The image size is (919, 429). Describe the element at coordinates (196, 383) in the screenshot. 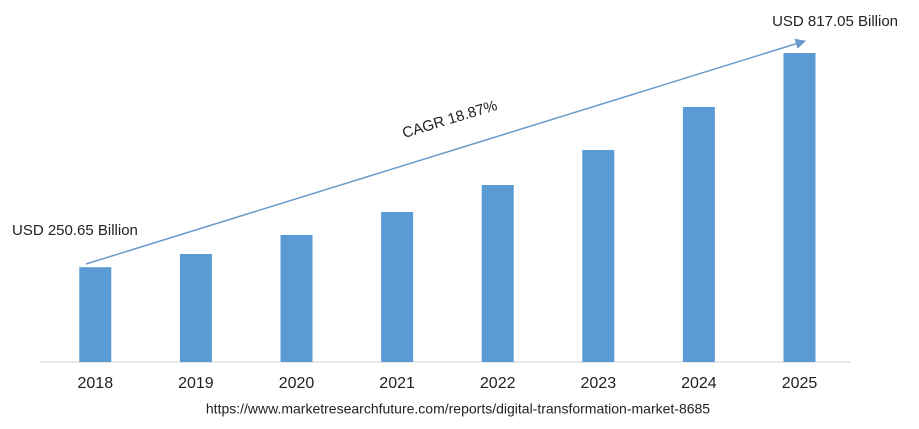

I see `x-tick-label: 2019` at that location.